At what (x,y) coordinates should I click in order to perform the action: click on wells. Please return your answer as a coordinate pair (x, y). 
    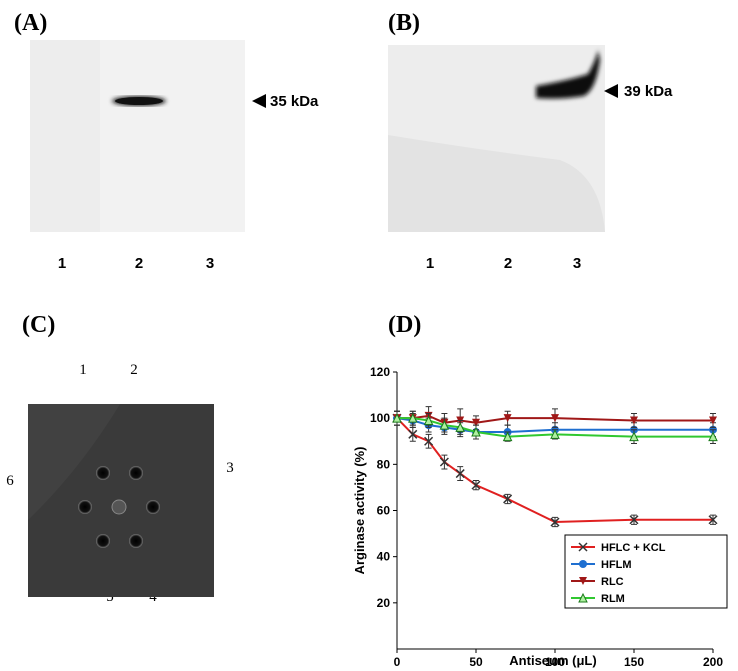
    Looking at the image, I should click on (119, 507).